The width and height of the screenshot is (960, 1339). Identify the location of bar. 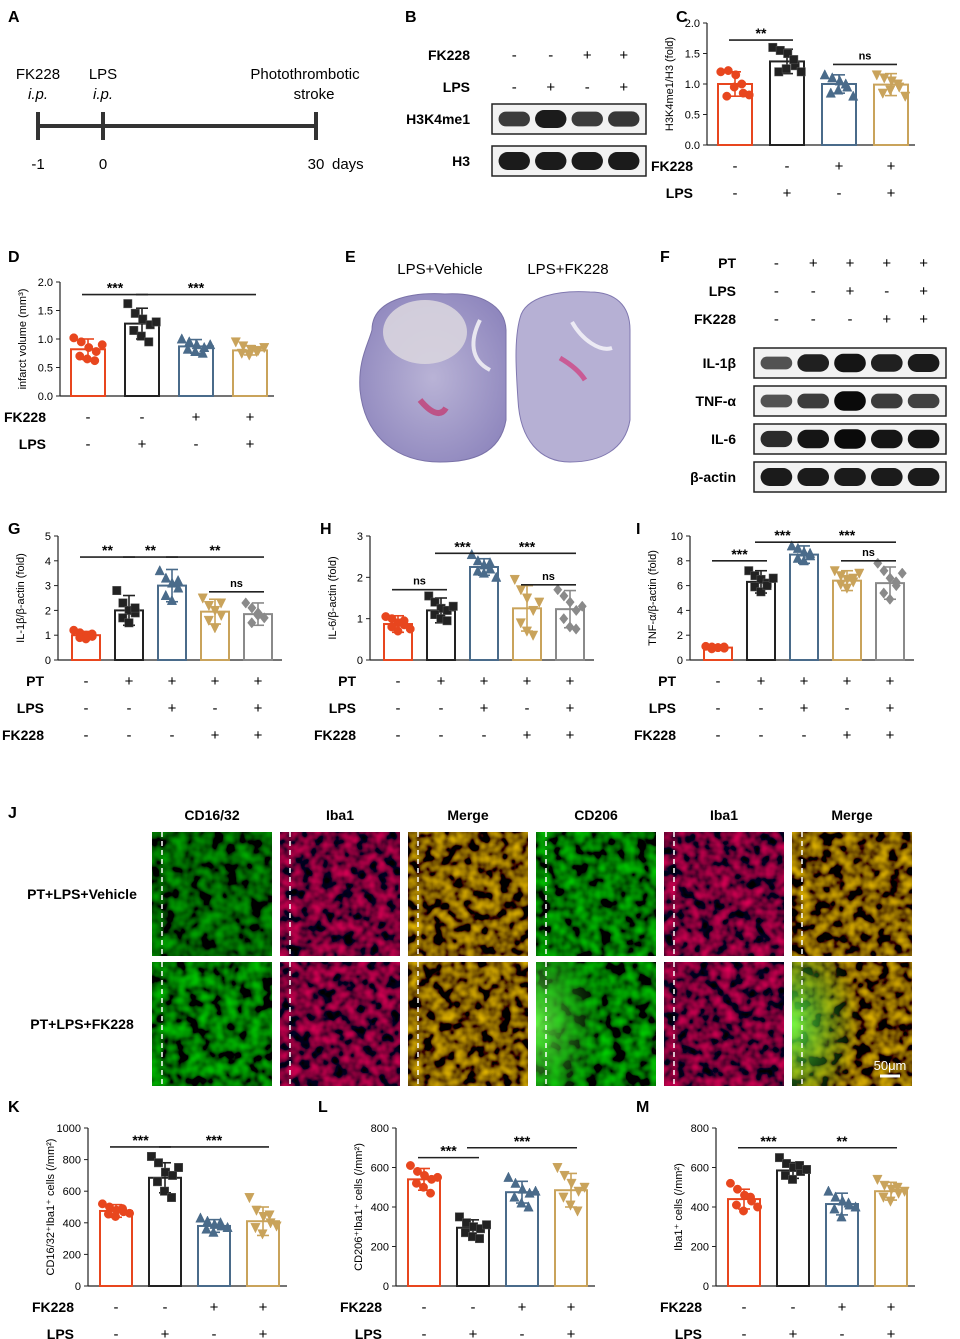
(891, 1238).